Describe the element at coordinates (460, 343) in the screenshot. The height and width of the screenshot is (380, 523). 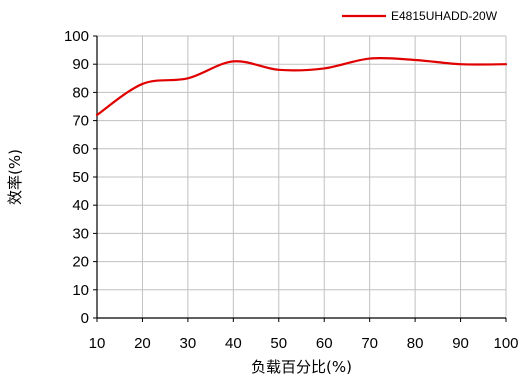
I see `x-tick-label: 90` at that location.